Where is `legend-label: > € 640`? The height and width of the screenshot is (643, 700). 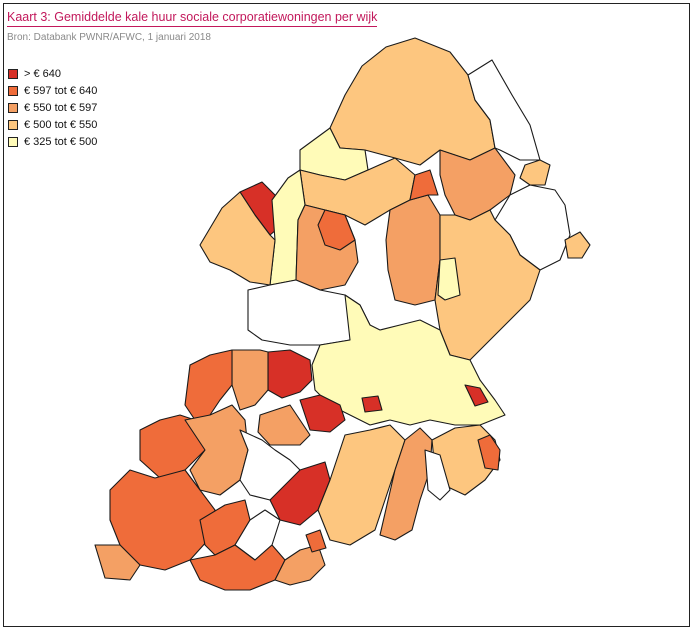 legend-label: > € 640 is located at coordinates (43, 73).